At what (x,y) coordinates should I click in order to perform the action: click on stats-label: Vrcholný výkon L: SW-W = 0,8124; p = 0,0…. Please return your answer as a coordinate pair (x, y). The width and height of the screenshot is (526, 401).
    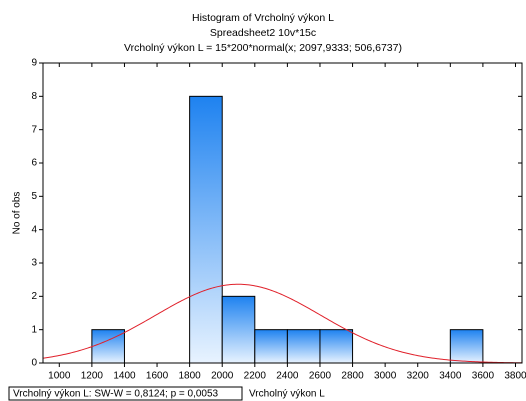
    Looking at the image, I should click on (116, 394).